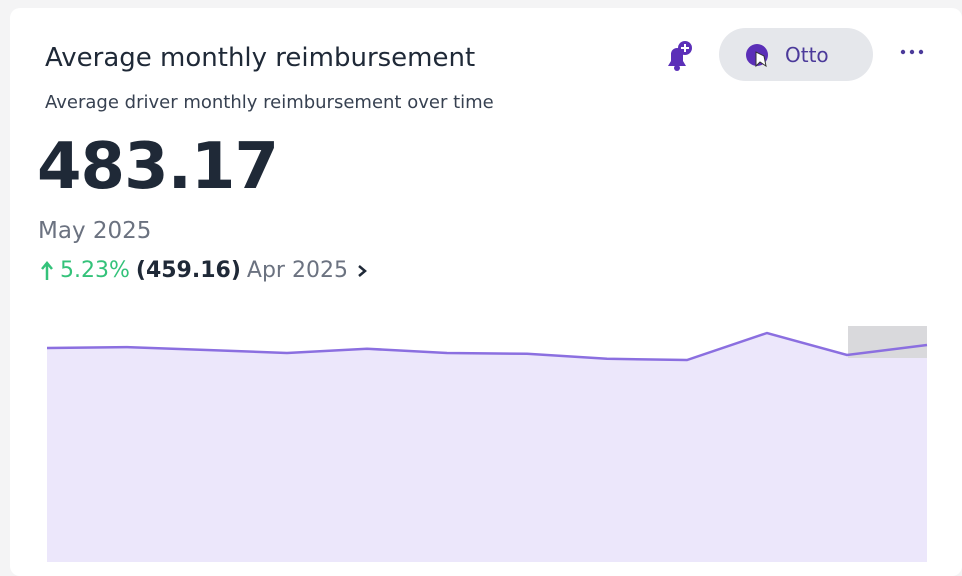 This screenshot has height=576, width=962. What do you see at coordinates (362, 270) in the screenshot?
I see `chevron` at bounding box center [362, 270].